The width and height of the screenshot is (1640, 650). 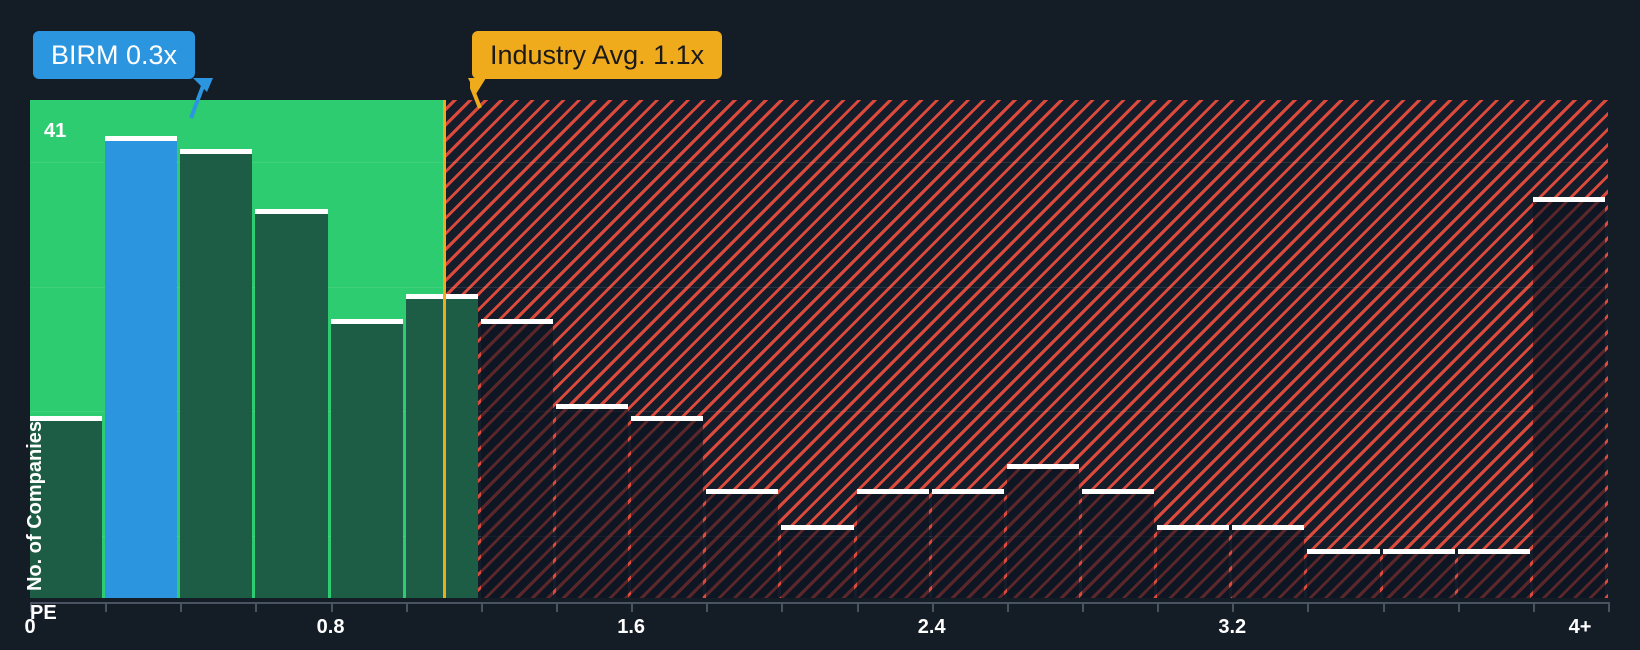 I want to click on x-axis-line, so click(x=819, y=603).